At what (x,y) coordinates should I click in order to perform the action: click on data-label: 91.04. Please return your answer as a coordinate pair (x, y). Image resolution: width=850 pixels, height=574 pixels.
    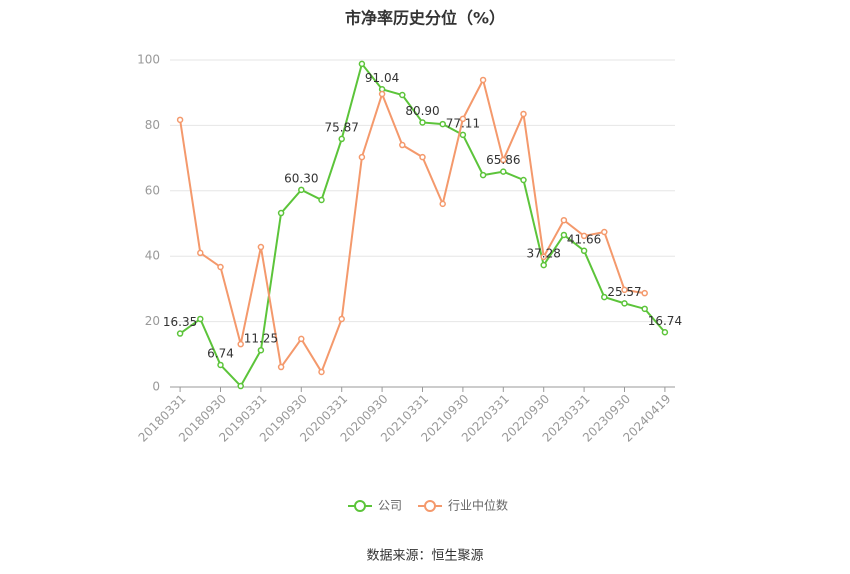
    Looking at the image, I should click on (382, 78).